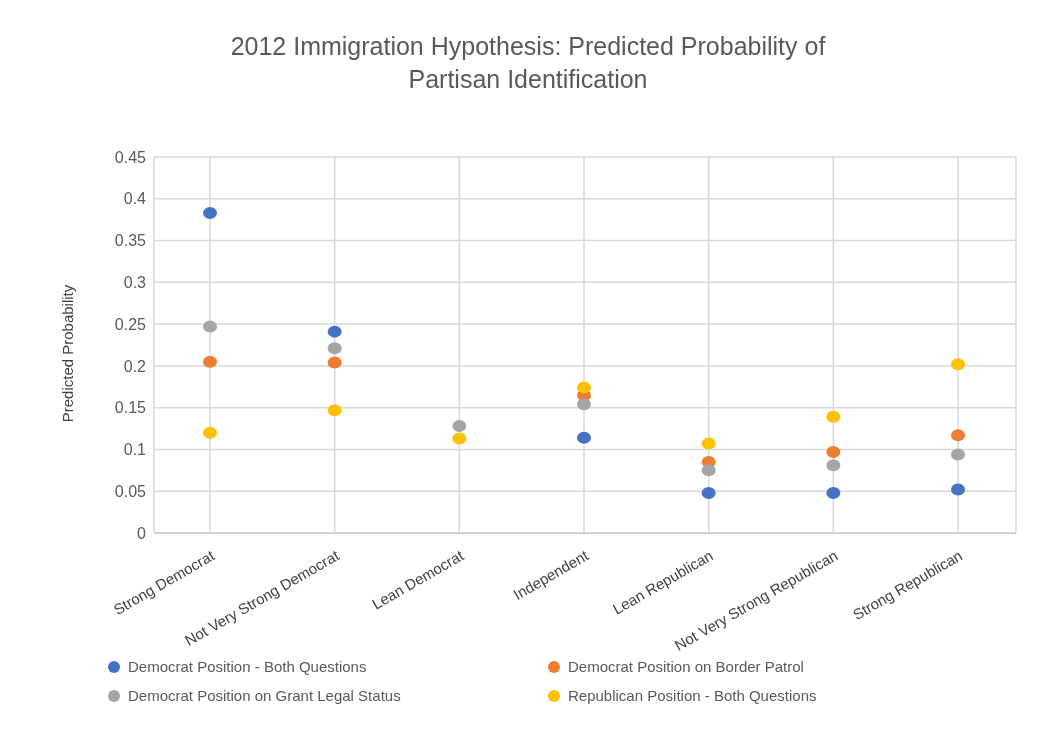  Describe the element at coordinates (130, 241) in the screenshot. I see `y-tick-label: 0.35` at that location.